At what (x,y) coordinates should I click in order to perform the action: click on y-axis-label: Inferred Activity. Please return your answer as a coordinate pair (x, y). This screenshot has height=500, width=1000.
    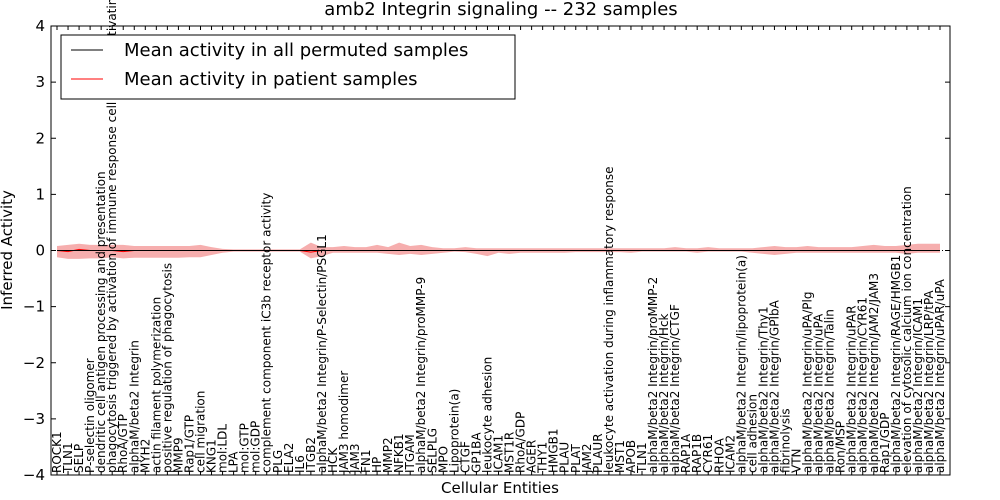
    Looking at the image, I should click on (8, 250).